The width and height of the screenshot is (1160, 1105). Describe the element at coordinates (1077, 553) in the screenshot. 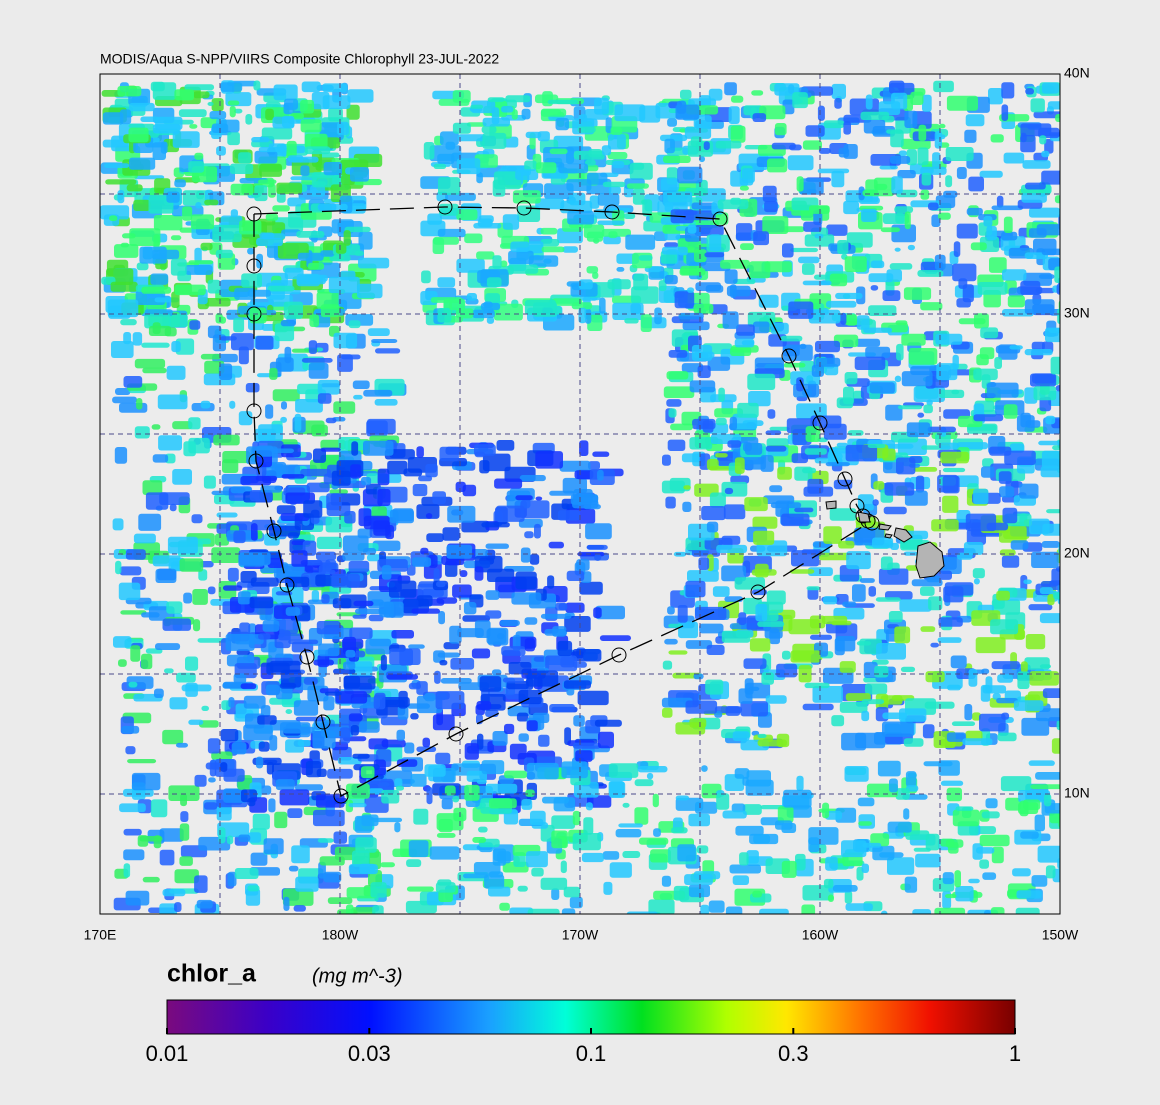

I see `y-tick-label: 20N` at that location.